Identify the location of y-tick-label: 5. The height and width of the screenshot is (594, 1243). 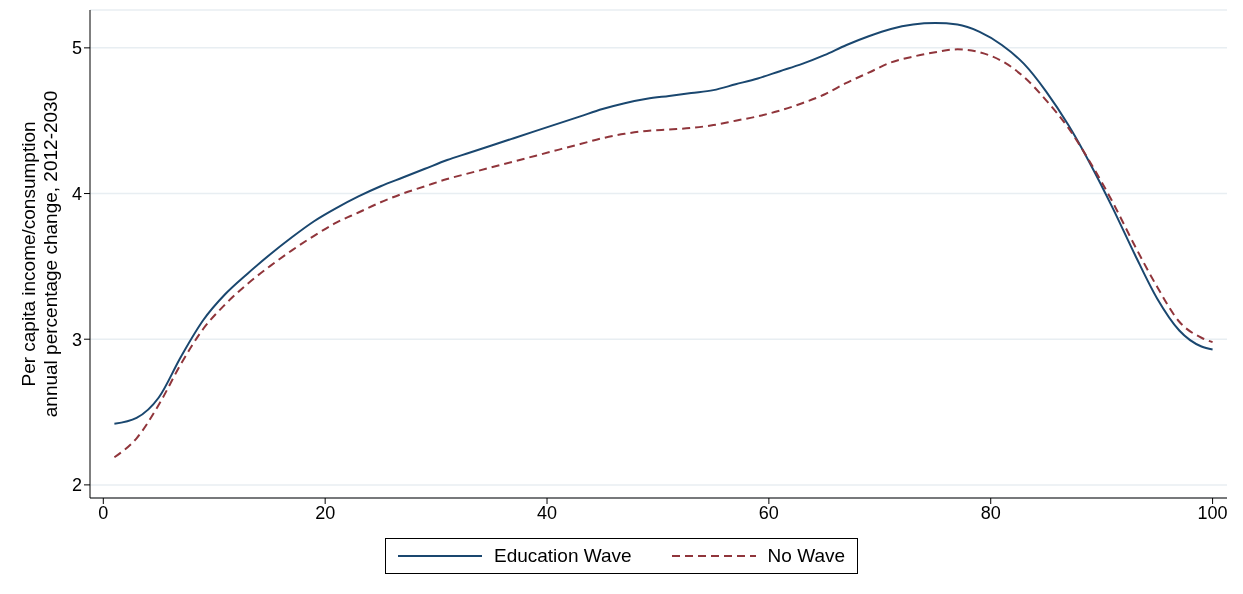
(76, 48).